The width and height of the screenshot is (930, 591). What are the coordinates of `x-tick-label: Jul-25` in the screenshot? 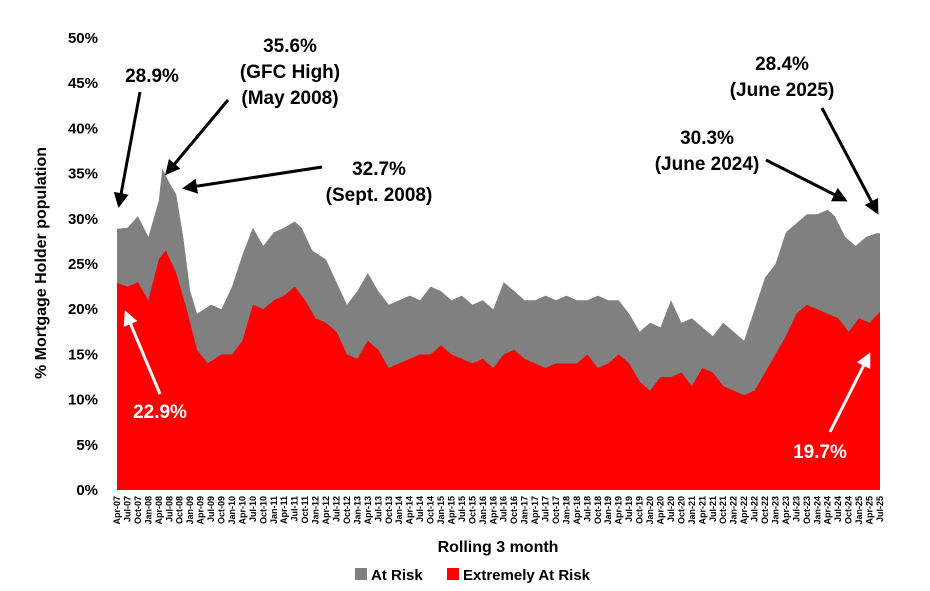 It's located at (880, 509).